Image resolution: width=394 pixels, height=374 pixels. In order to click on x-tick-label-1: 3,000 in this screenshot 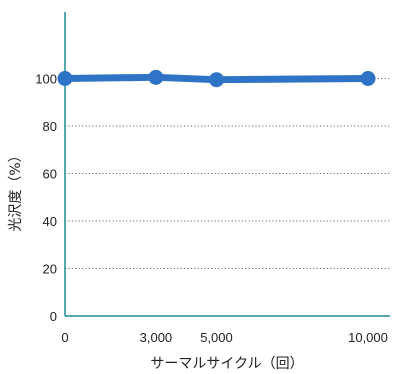, I will do `click(156, 337)`.